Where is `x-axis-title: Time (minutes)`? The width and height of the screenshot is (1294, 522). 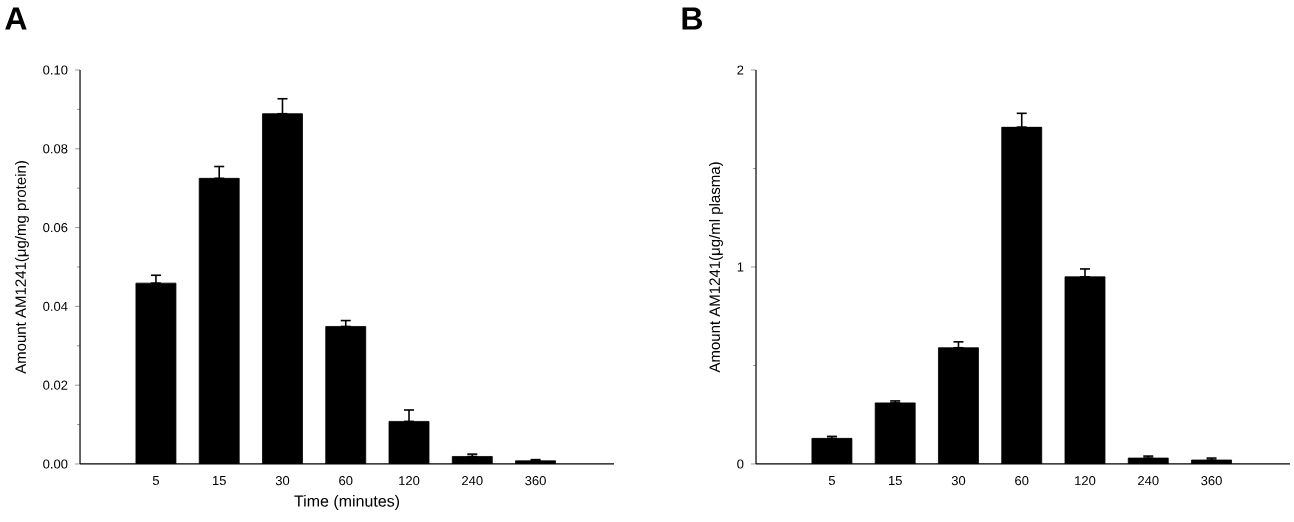
x-axis-title: Time (minutes) is located at coordinates (347, 502).